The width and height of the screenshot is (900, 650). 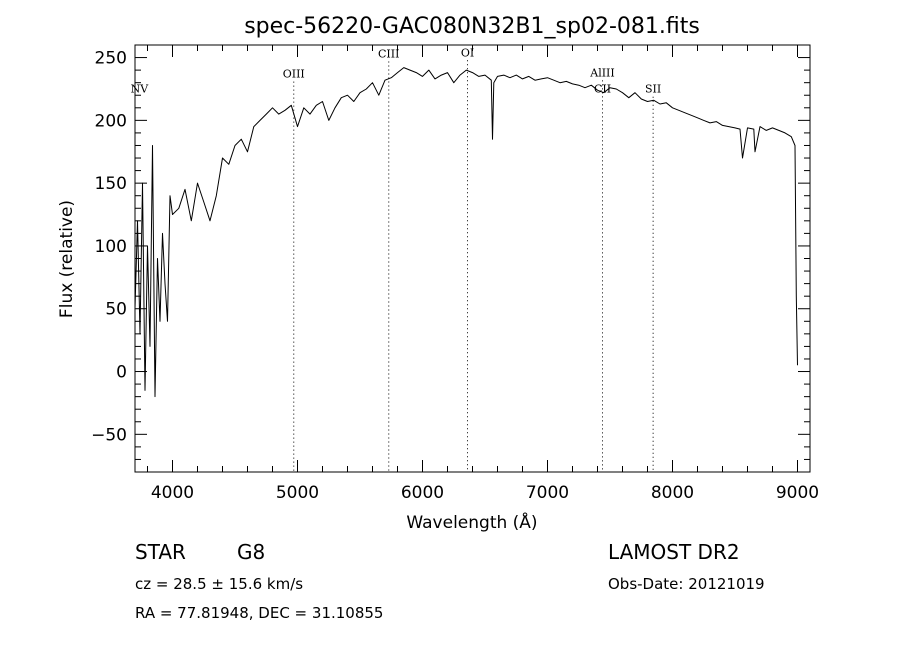 What do you see at coordinates (547, 493) in the screenshot?
I see `x-tick-label: 7000` at bounding box center [547, 493].